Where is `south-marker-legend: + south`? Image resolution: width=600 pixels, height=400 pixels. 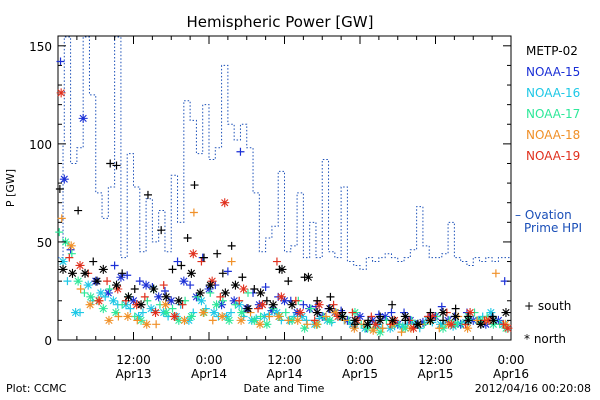 south-marker-legend: + south is located at coordinates (547, 306).